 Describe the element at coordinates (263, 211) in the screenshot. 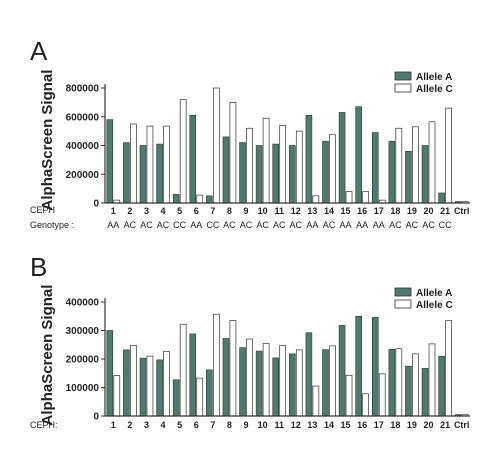

I see `panel-a-category-label: 10` at that location.